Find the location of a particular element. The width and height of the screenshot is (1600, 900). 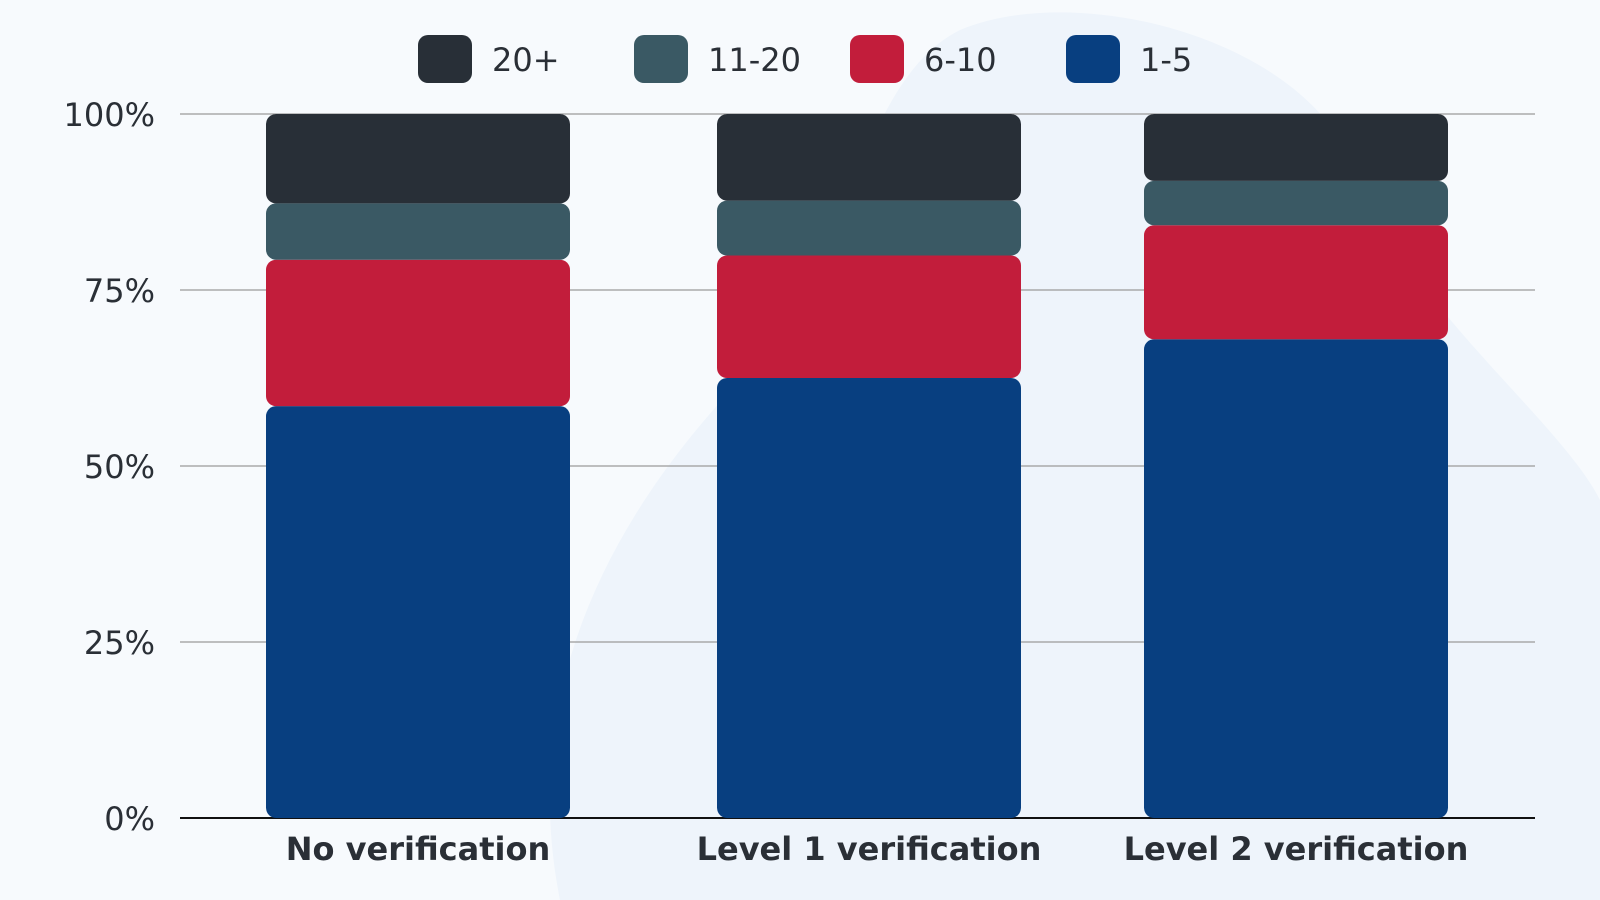

legend-item-20+: 20+ is located at coordinates (489, 59).